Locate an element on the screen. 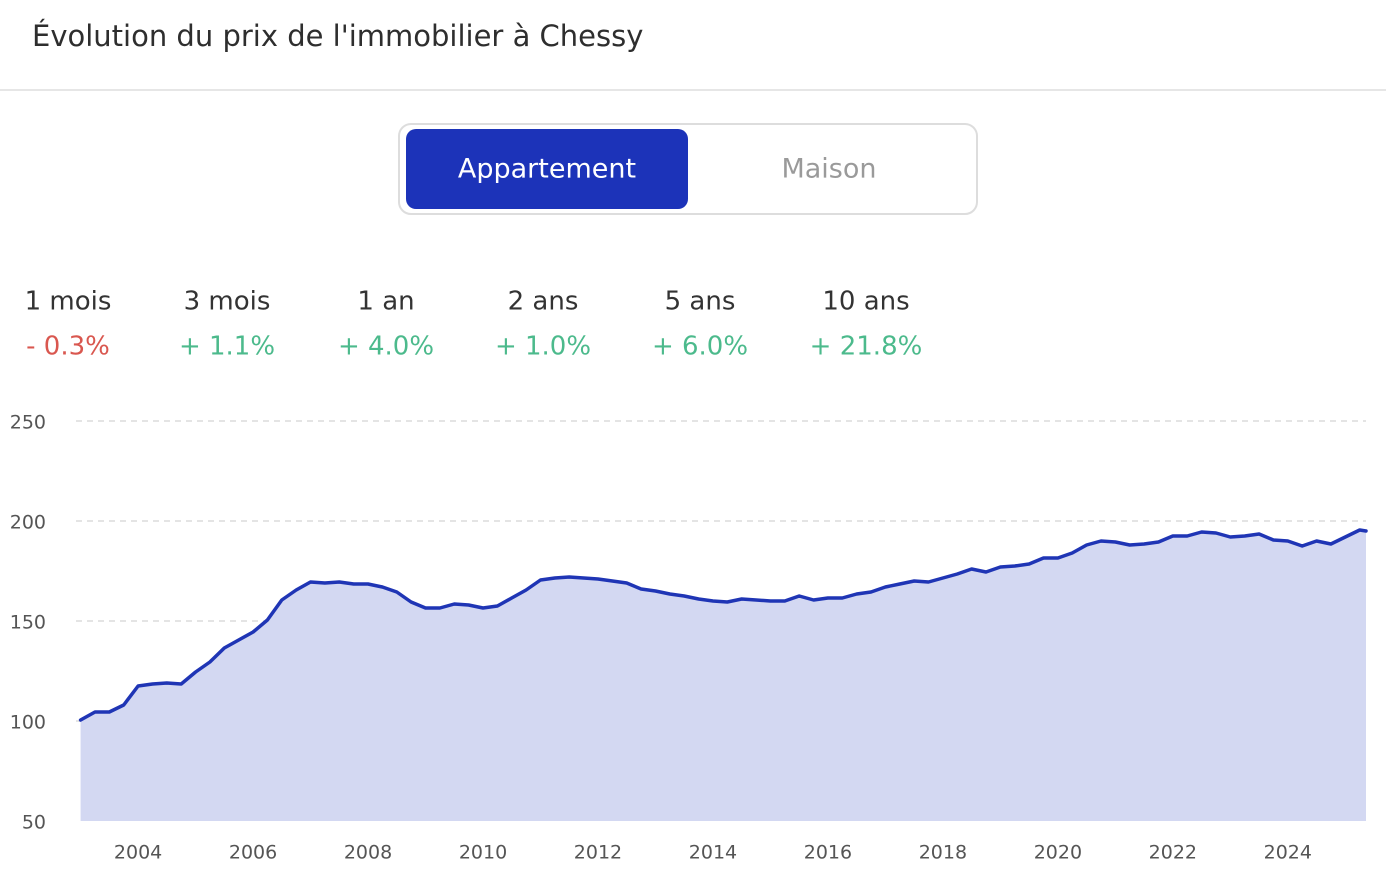 The image size is (1386, 880). x-tick-label: 2022 is located at coordinates (1173, 853).